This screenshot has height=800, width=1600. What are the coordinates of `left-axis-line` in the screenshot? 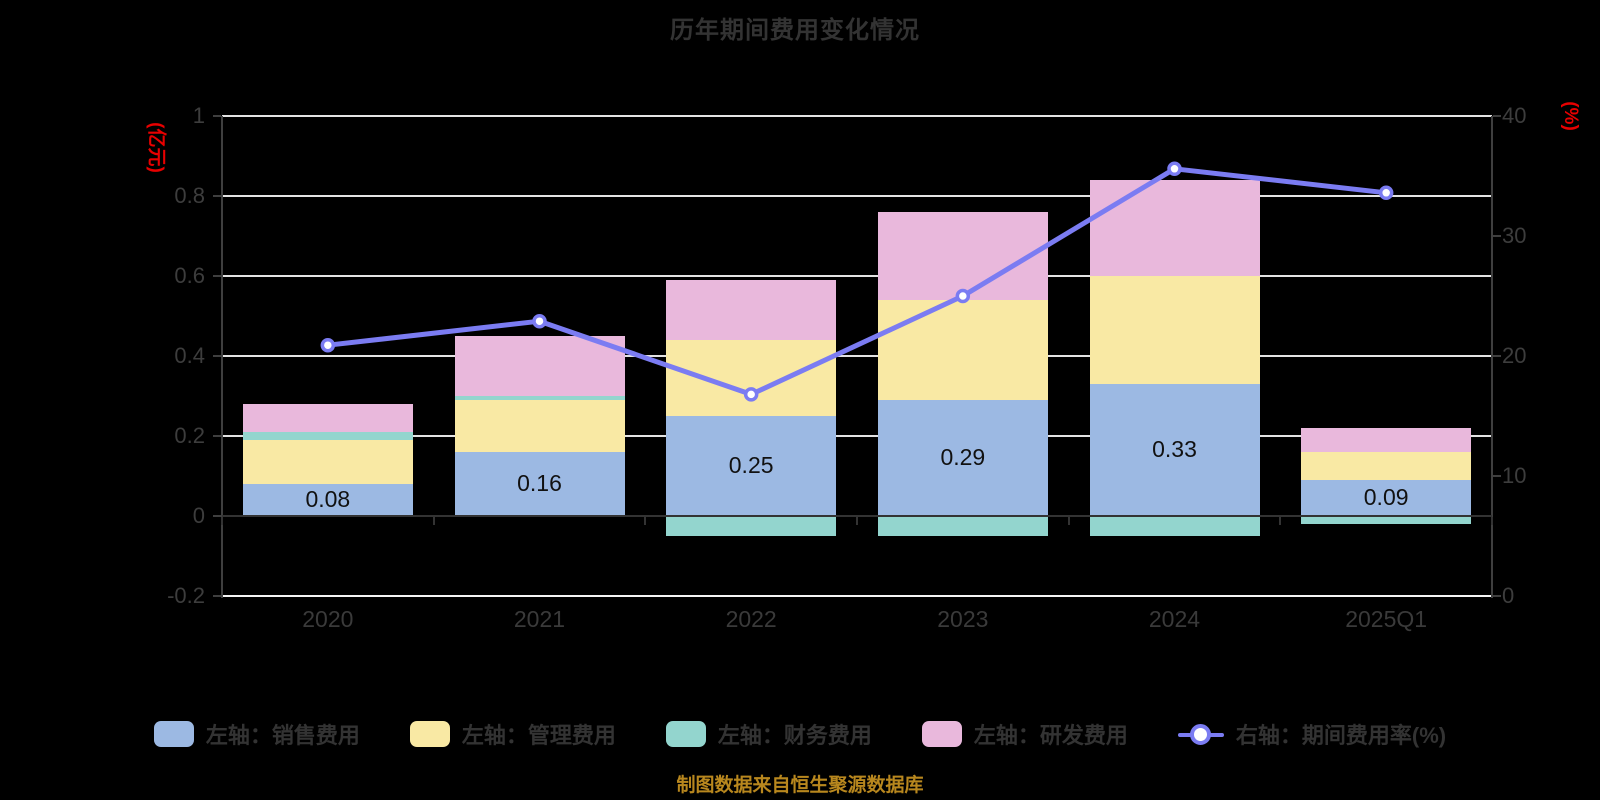 It's located at (222, 357).